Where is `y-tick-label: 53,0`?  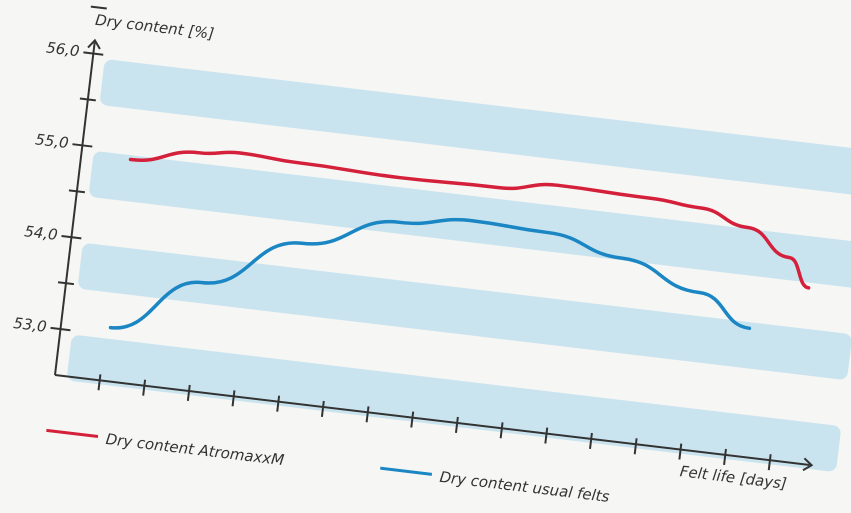 y-tick-label: 53,0 is located at coordinates (29, 325).